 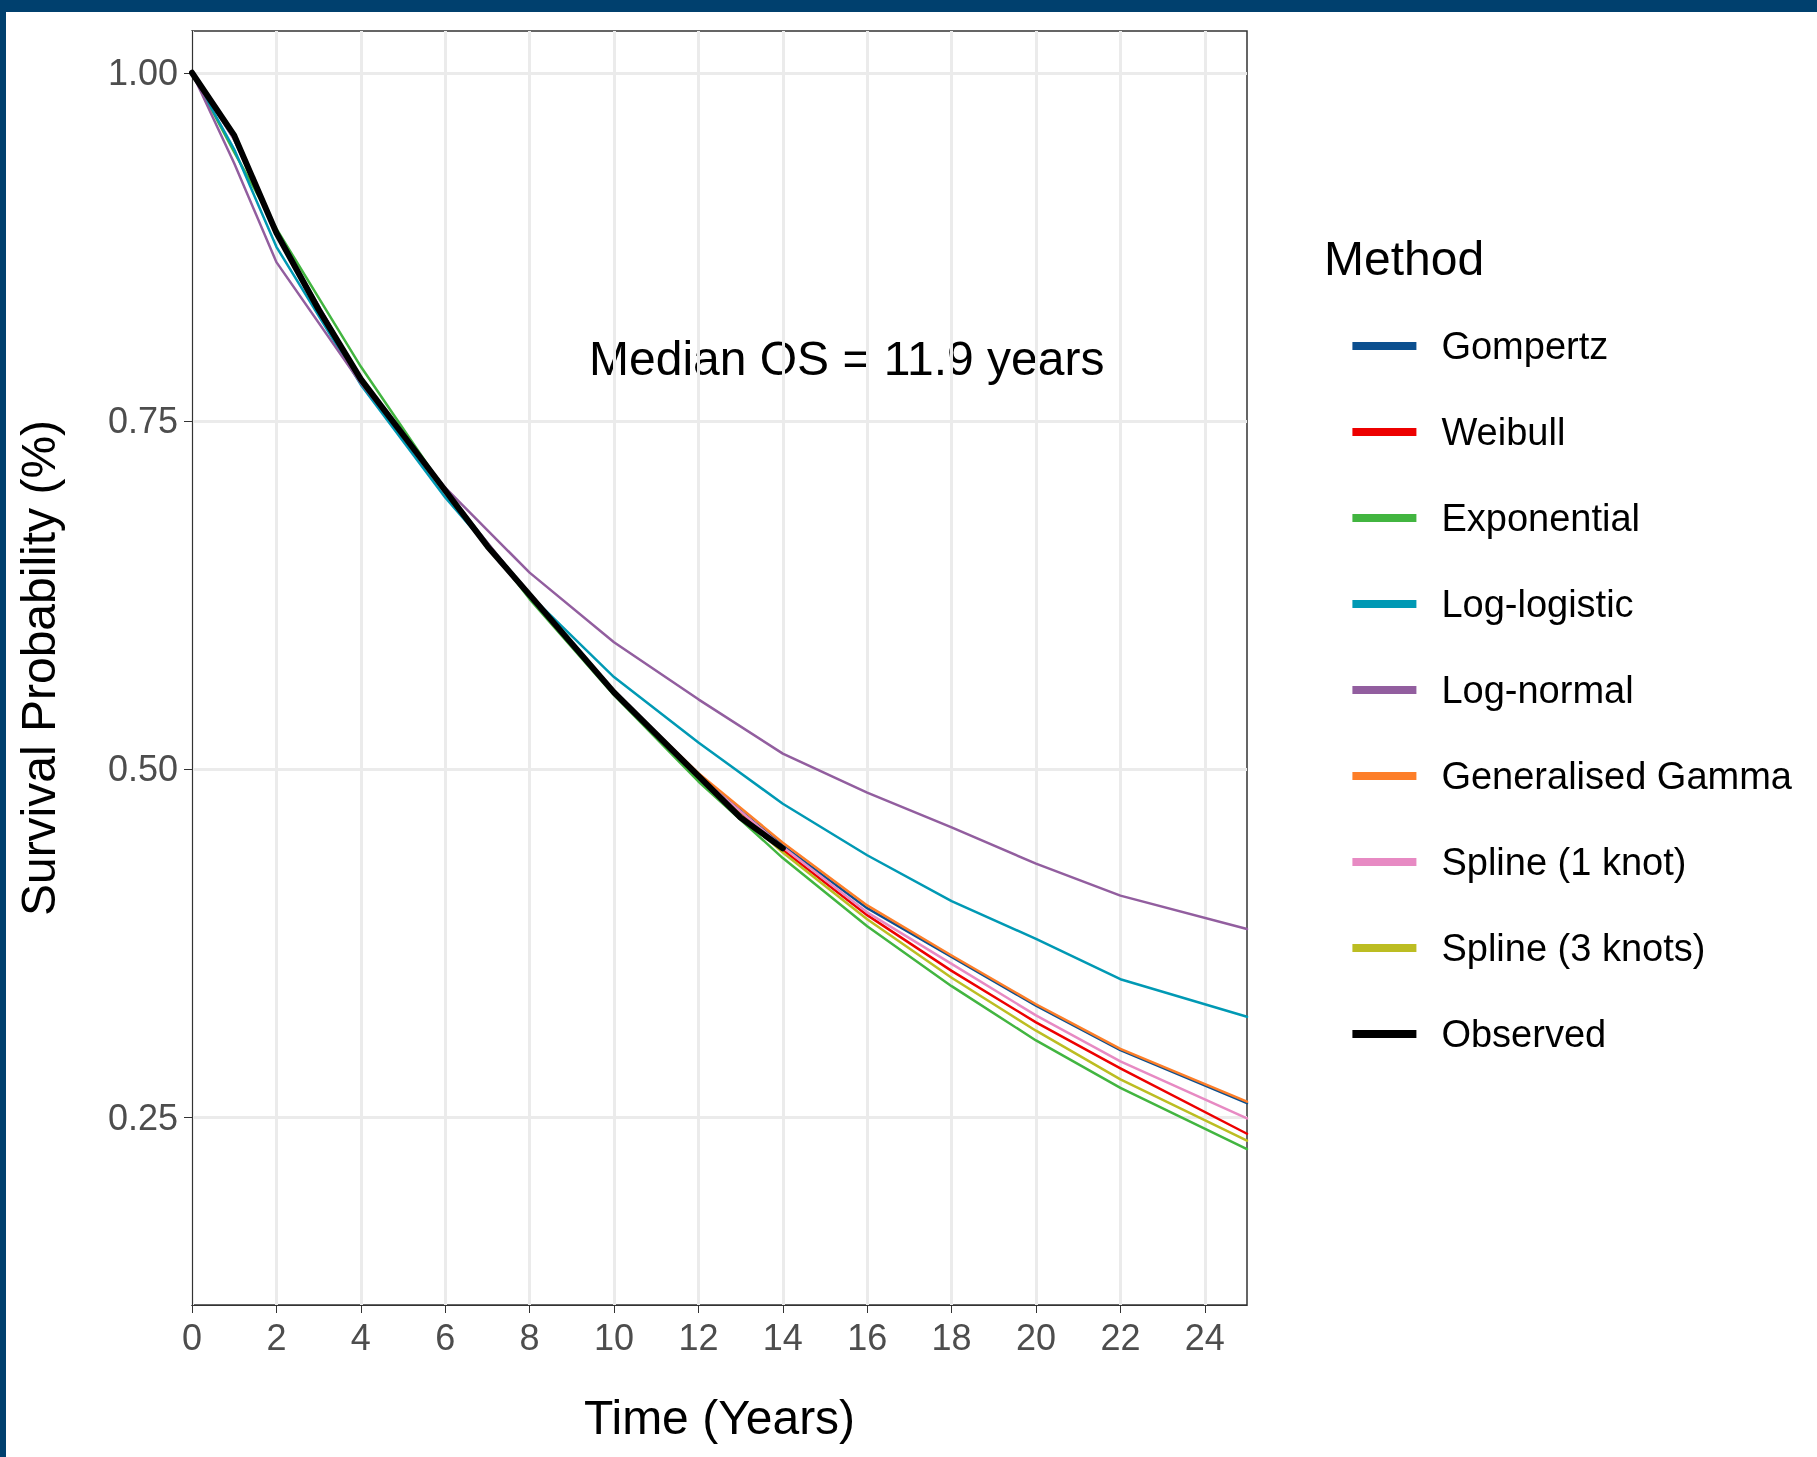 What do you see at coordinates (1204, 1337) in the screenshot?
I see `x-tick-label: 24` at bounding box center [1204, 1337].